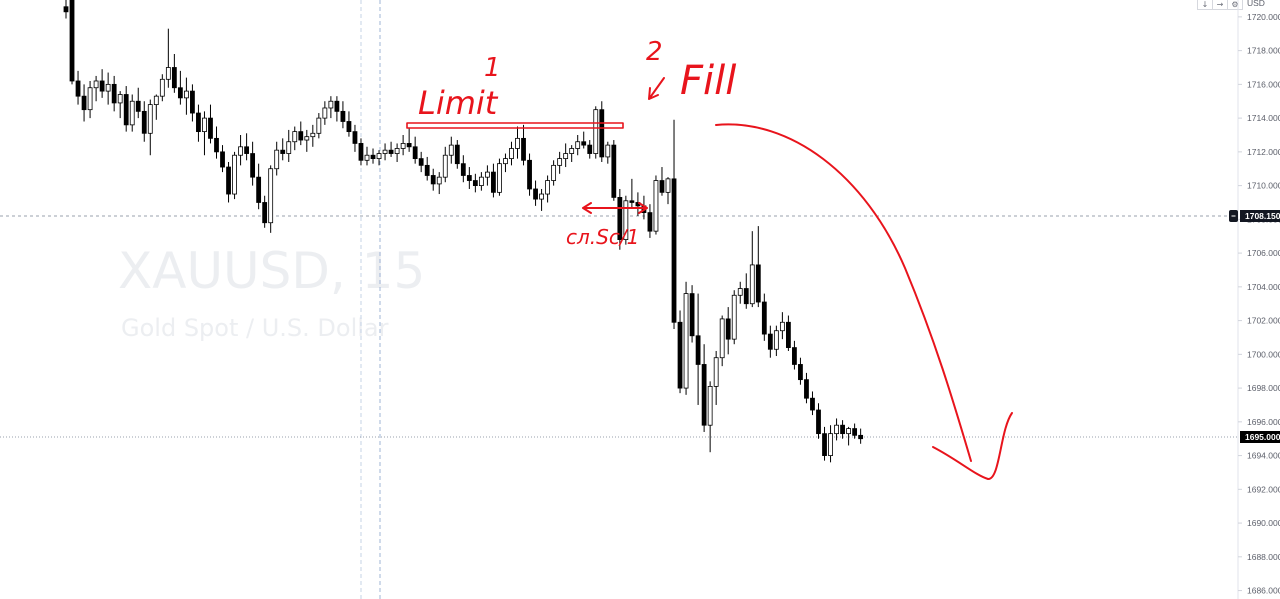 The image size is (1280, 599). I want to click on symbol-watermark: XAUUSD, 15 Gold Spot / U.S. Dollar, so click(271, 292).